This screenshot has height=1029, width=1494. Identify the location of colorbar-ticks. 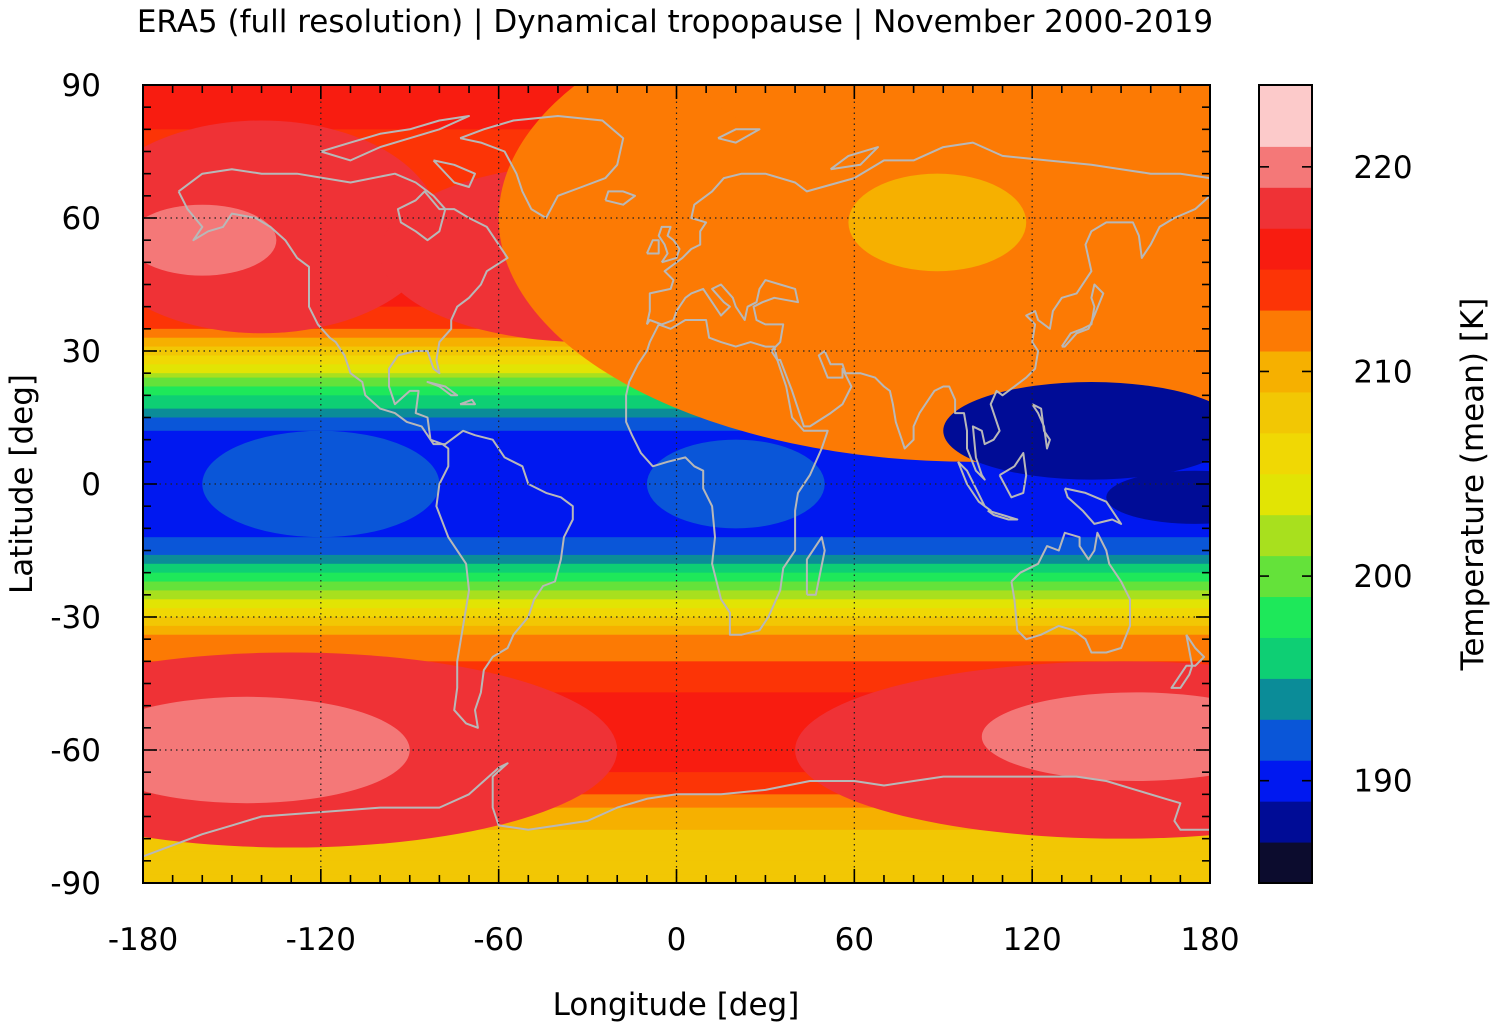
(1285, 474).